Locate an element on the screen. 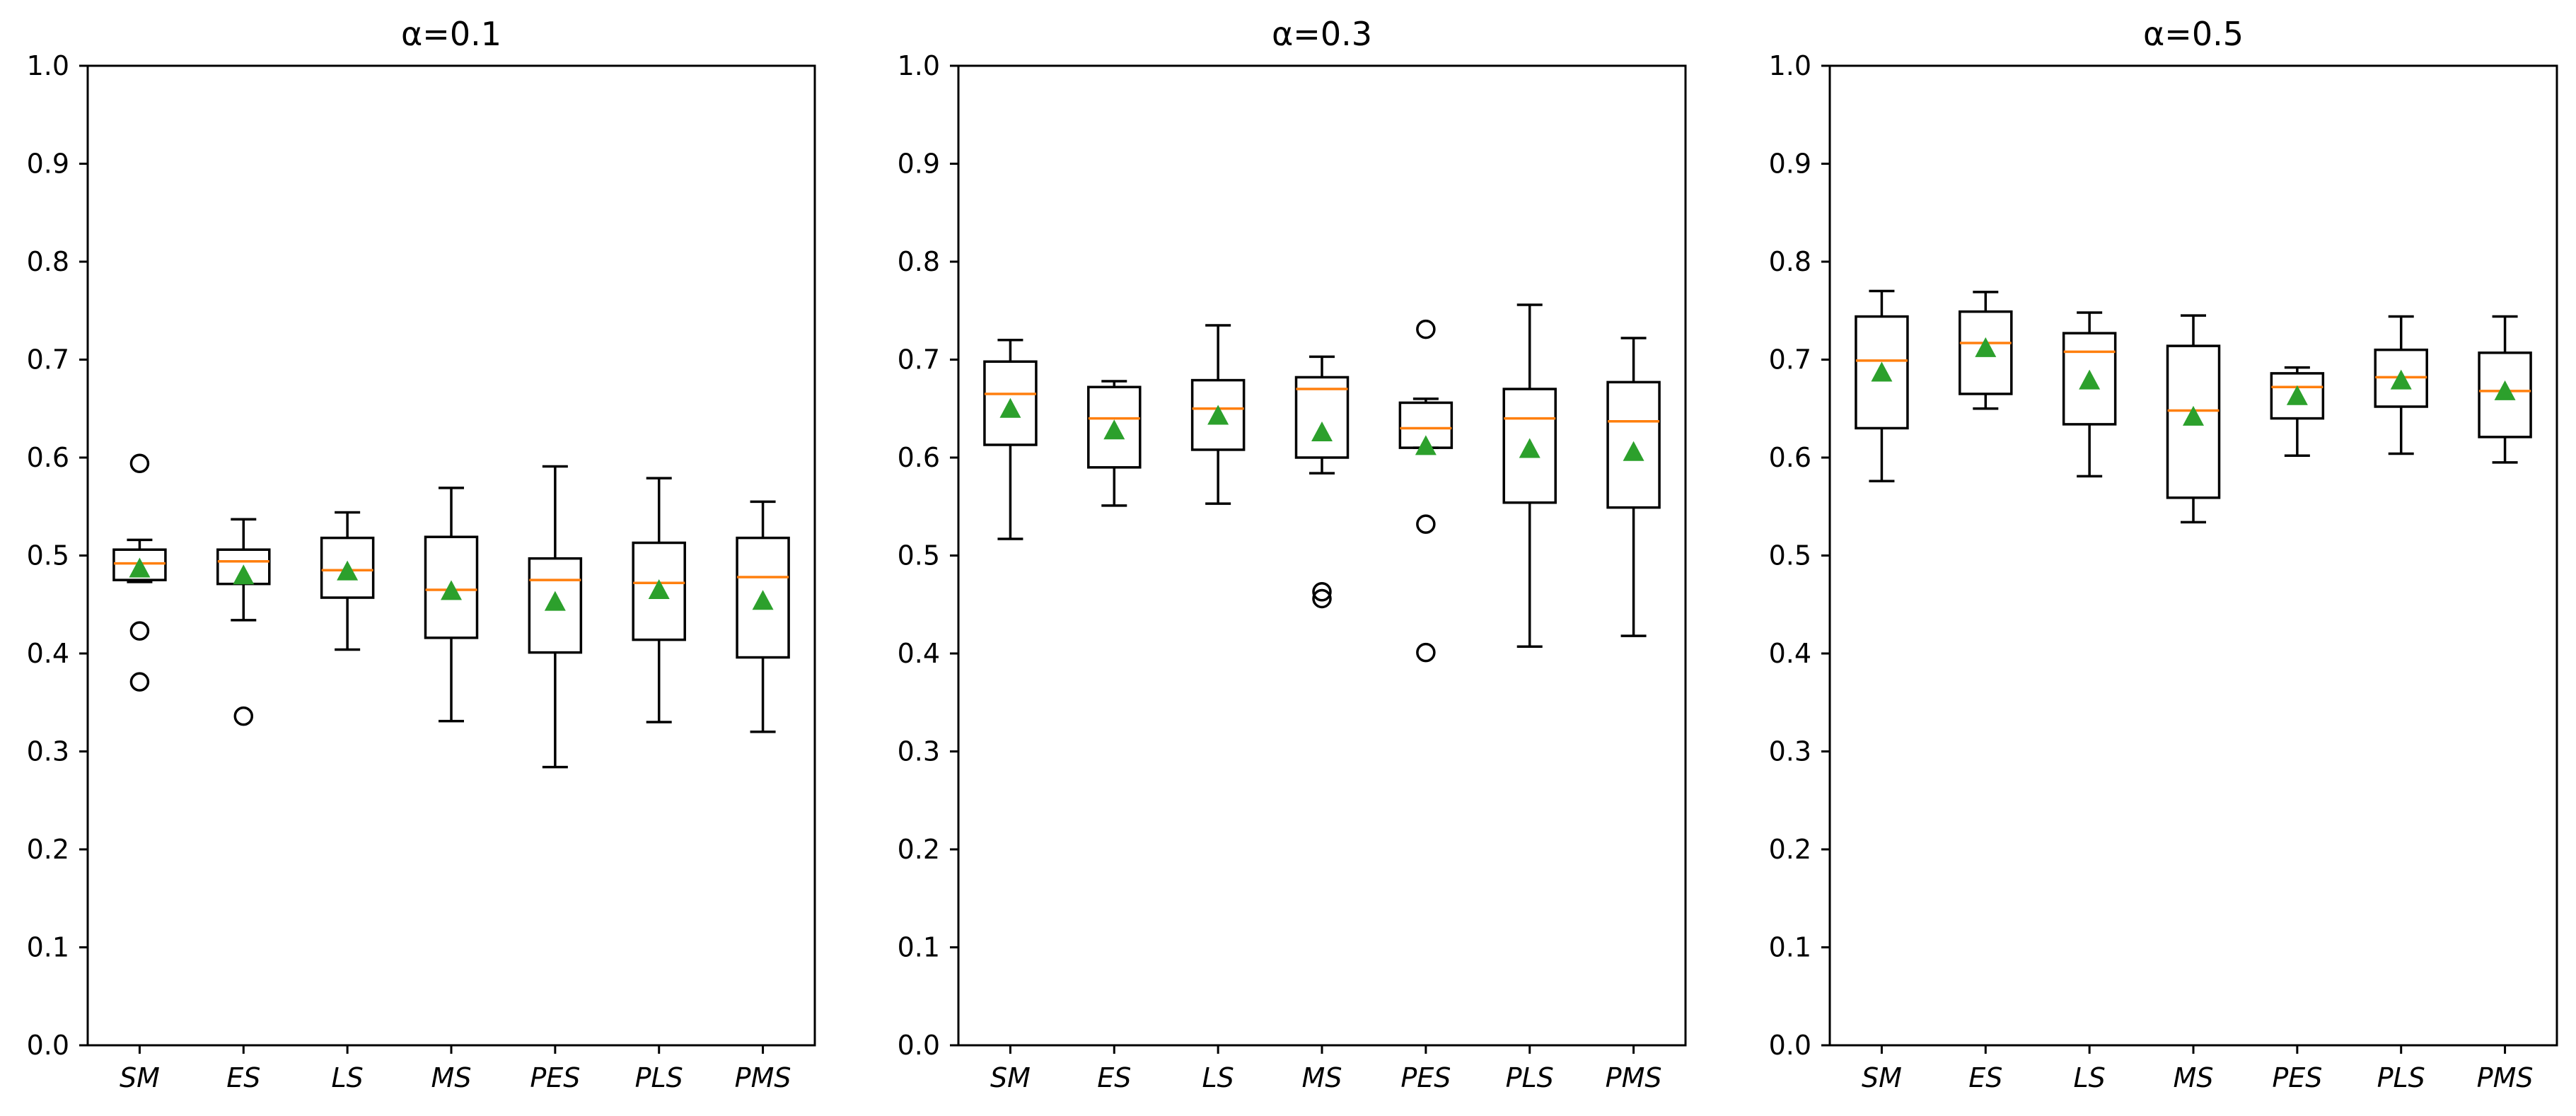 This screenshot has height=1116, width=2576. box-ms is located at coordinates (451, 605).